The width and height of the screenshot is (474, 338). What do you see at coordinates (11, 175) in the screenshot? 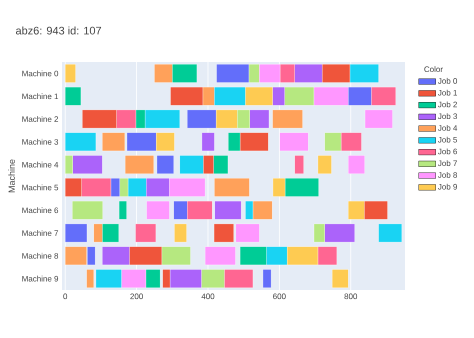
I see `y-axis-title: Machine` at bounding box center [11, 175].